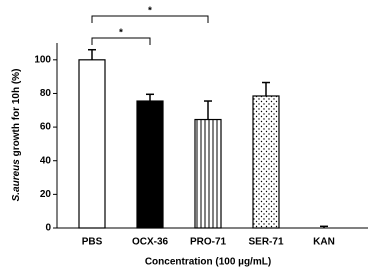 The height and width of the screenshot is (274, 380). I want to click on x-axis-title: Concentration (100 µg/mL), so click(208, 262).